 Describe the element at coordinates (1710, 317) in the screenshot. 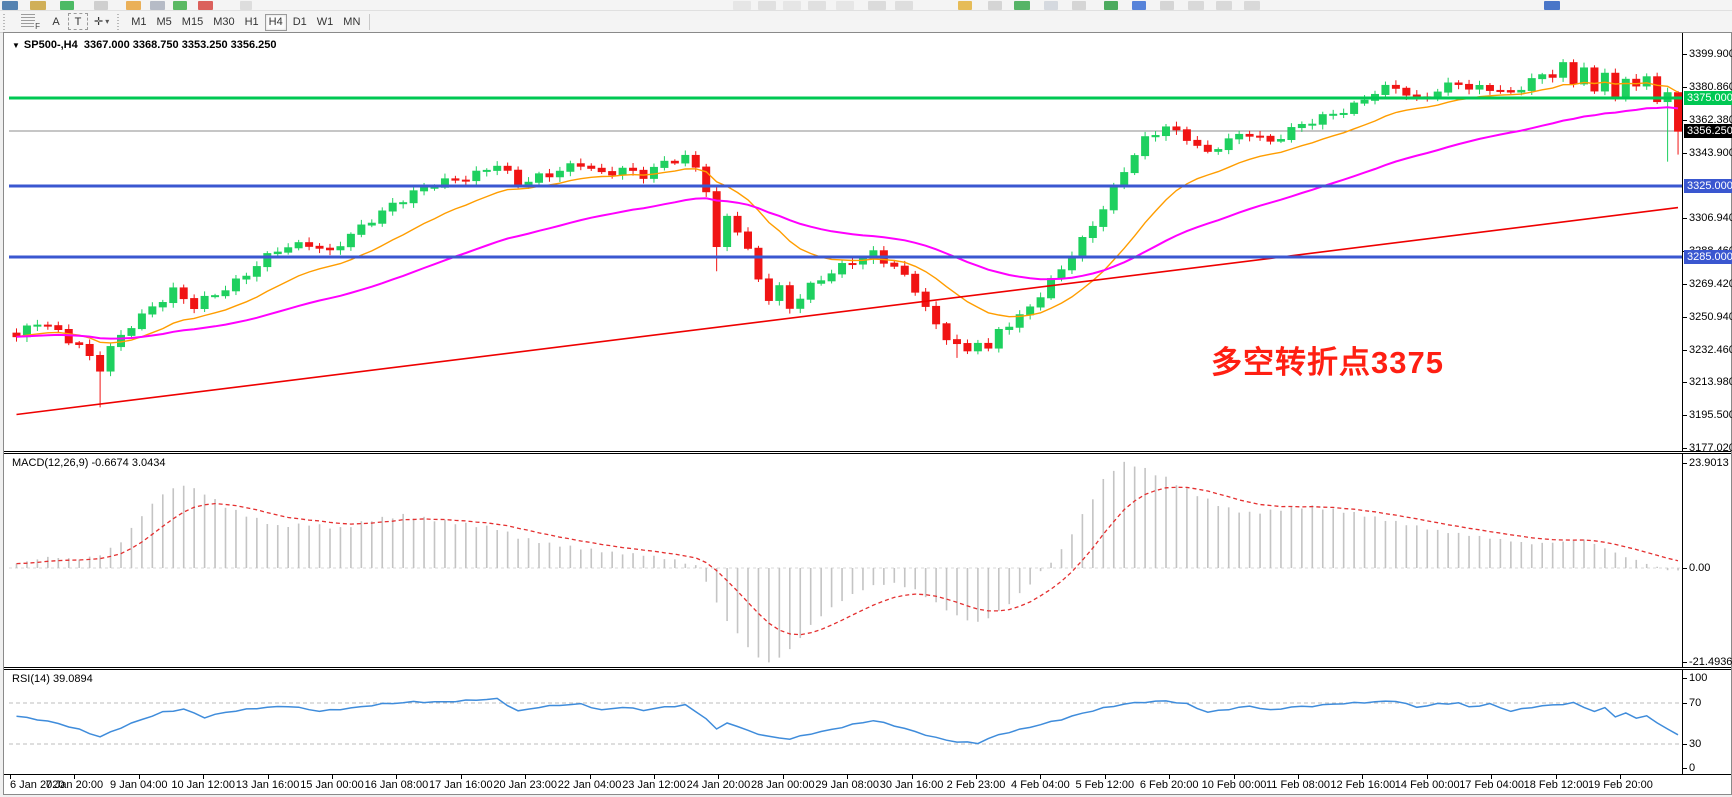

I see `axis-label: 3250.940` at that location.